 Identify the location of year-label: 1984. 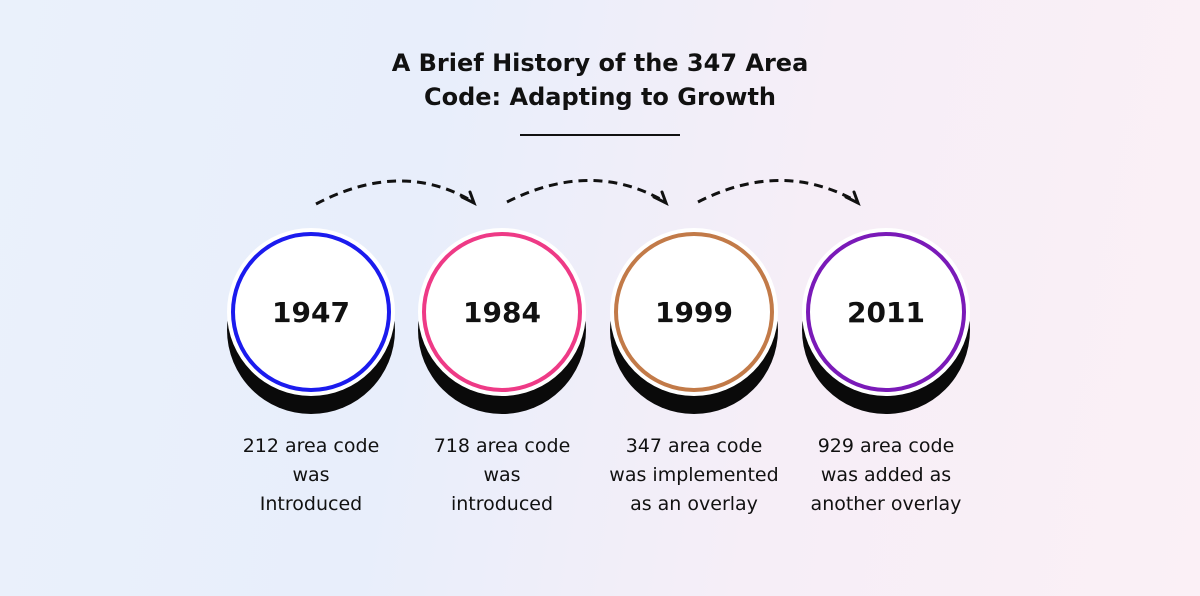
(502, 312).